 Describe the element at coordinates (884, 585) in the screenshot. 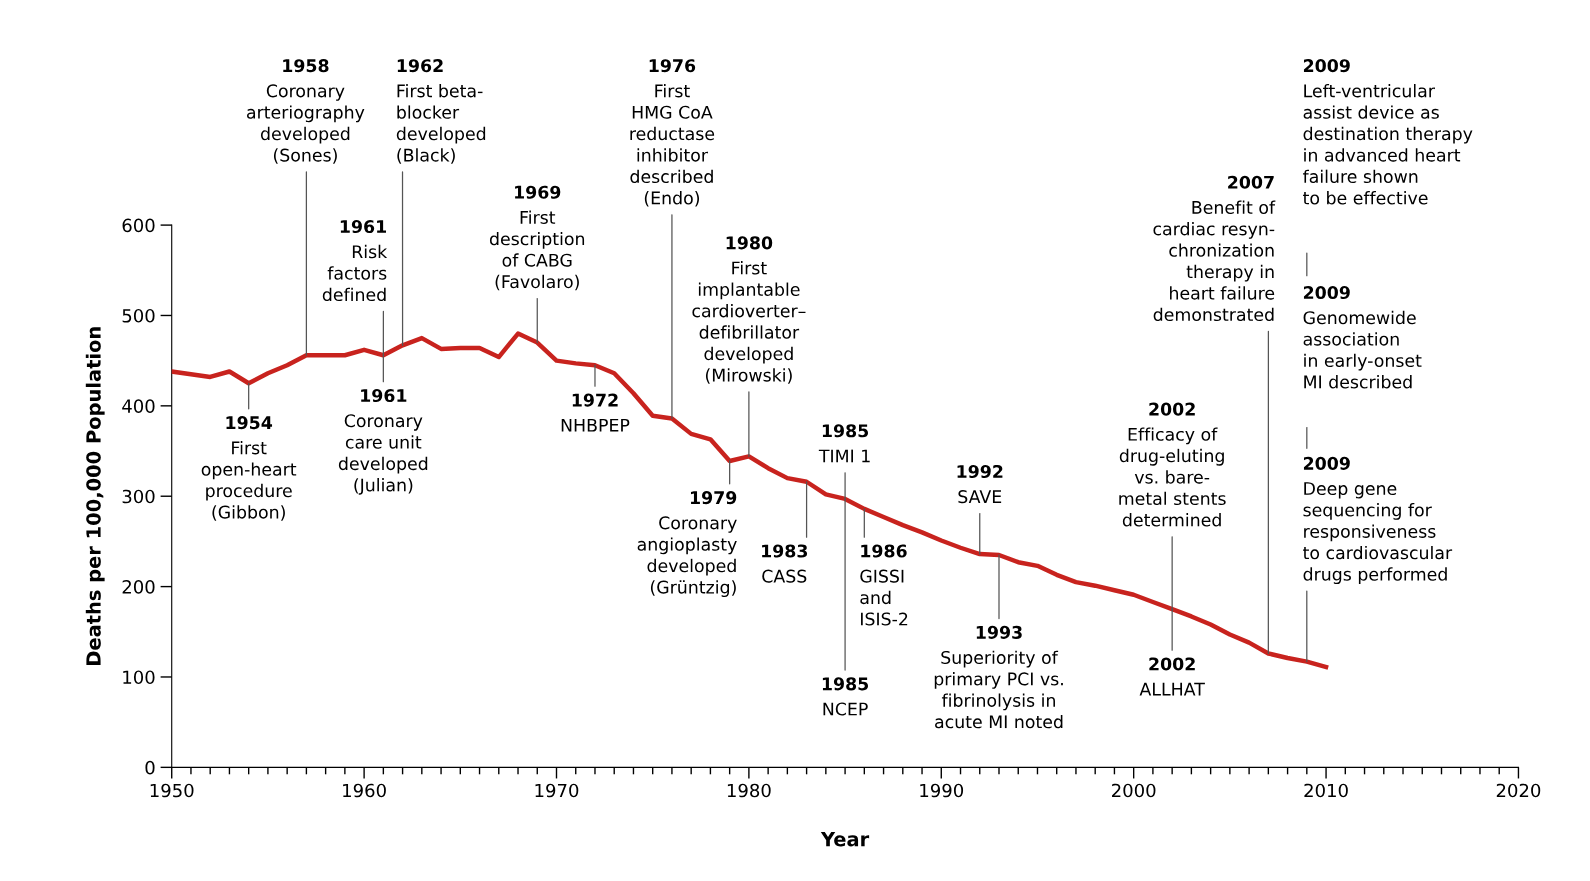

I see `annotation: 1986 GISSI and ISIS-2` at that location.